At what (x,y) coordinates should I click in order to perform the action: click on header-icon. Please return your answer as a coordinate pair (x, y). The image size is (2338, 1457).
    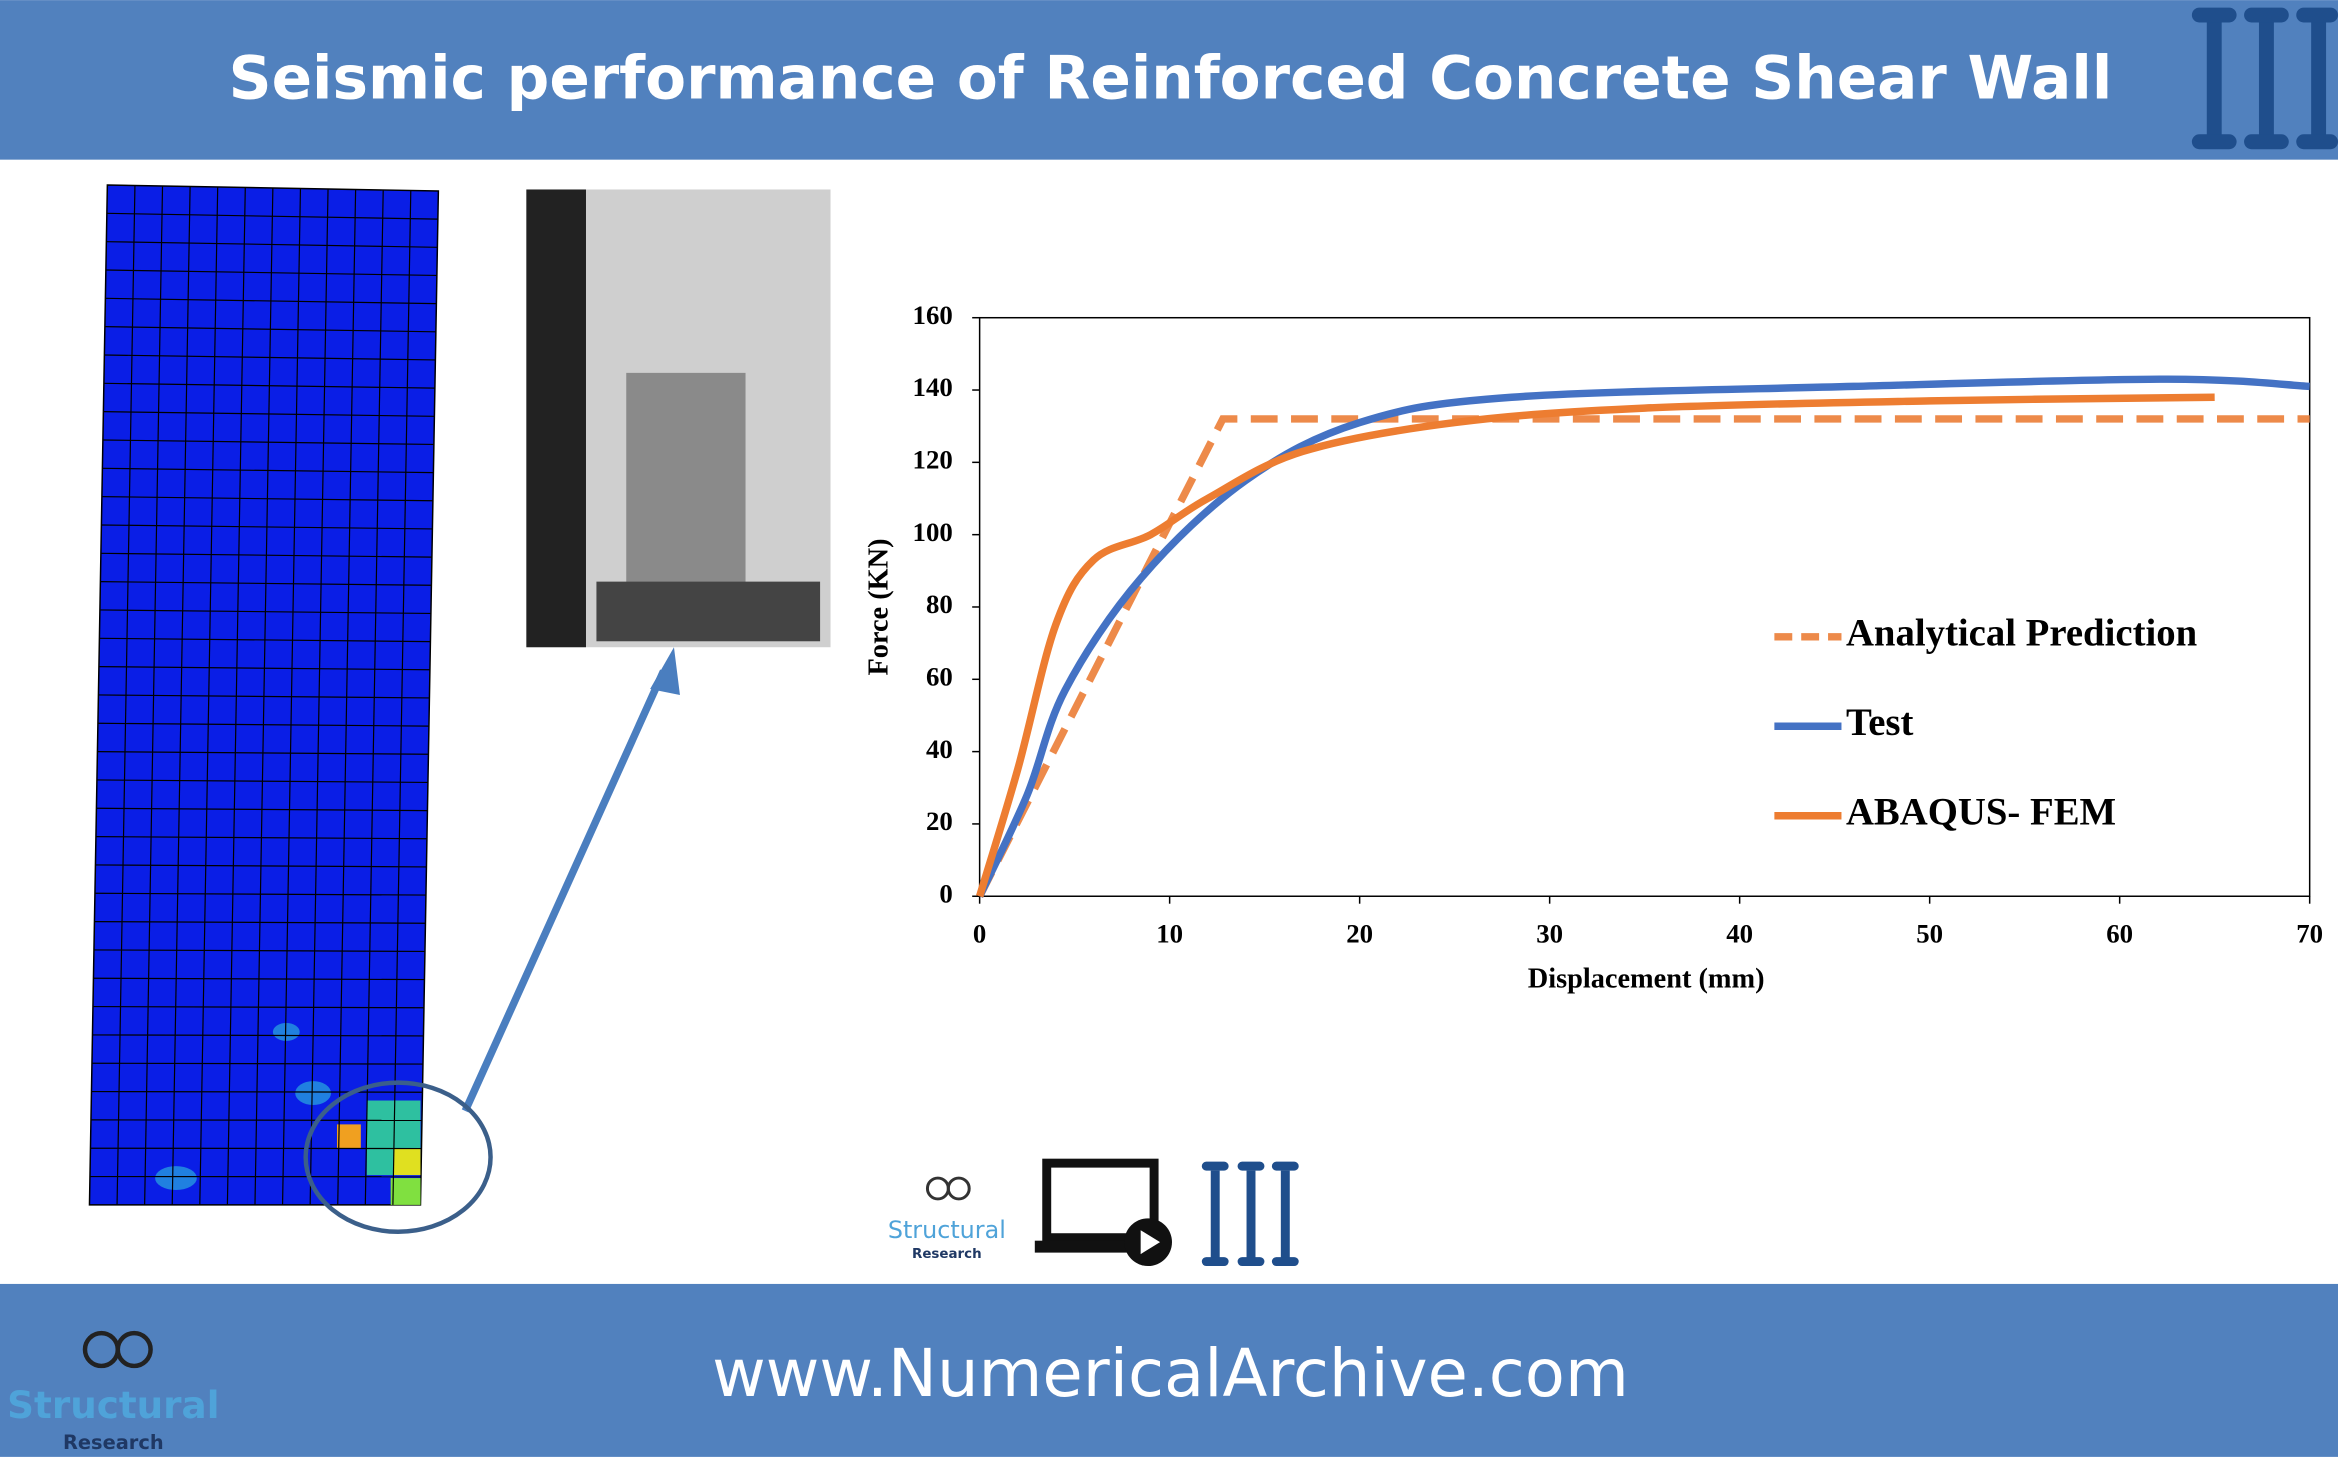
    Looking at the image, I should click on (2264, 78).